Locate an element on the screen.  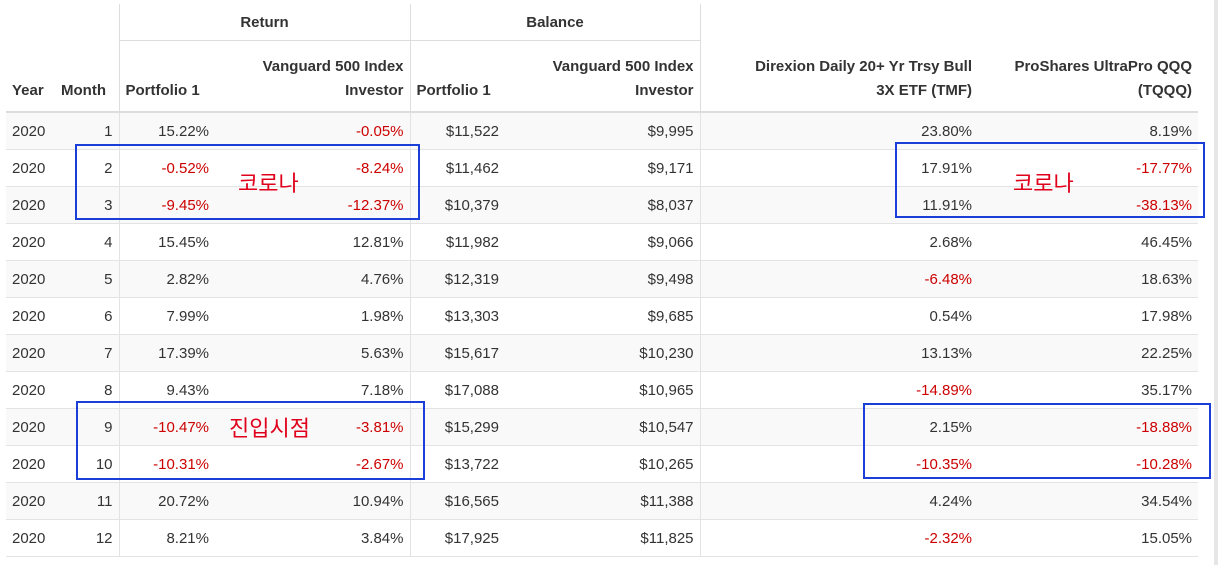
cell-tqqq: 34.54% is located at coordinates (1088, 501).